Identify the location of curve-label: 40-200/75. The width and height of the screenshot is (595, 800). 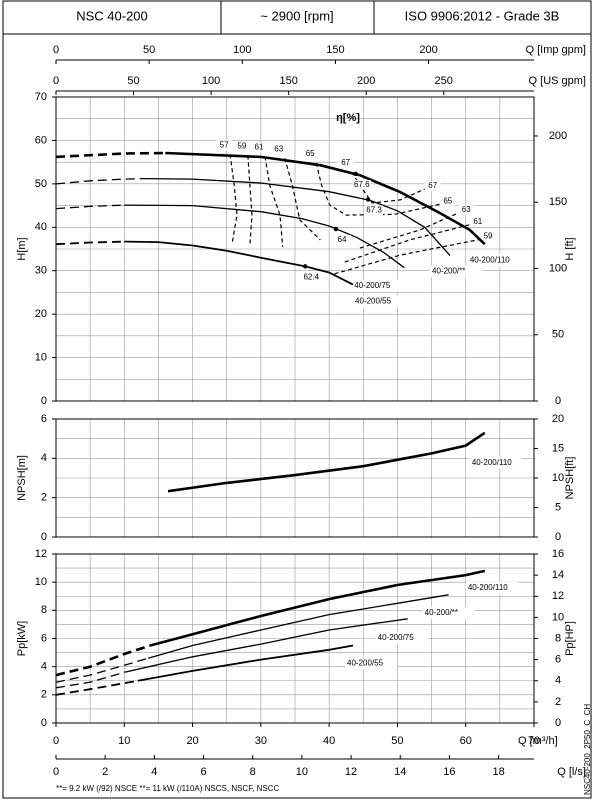
(396, 637).